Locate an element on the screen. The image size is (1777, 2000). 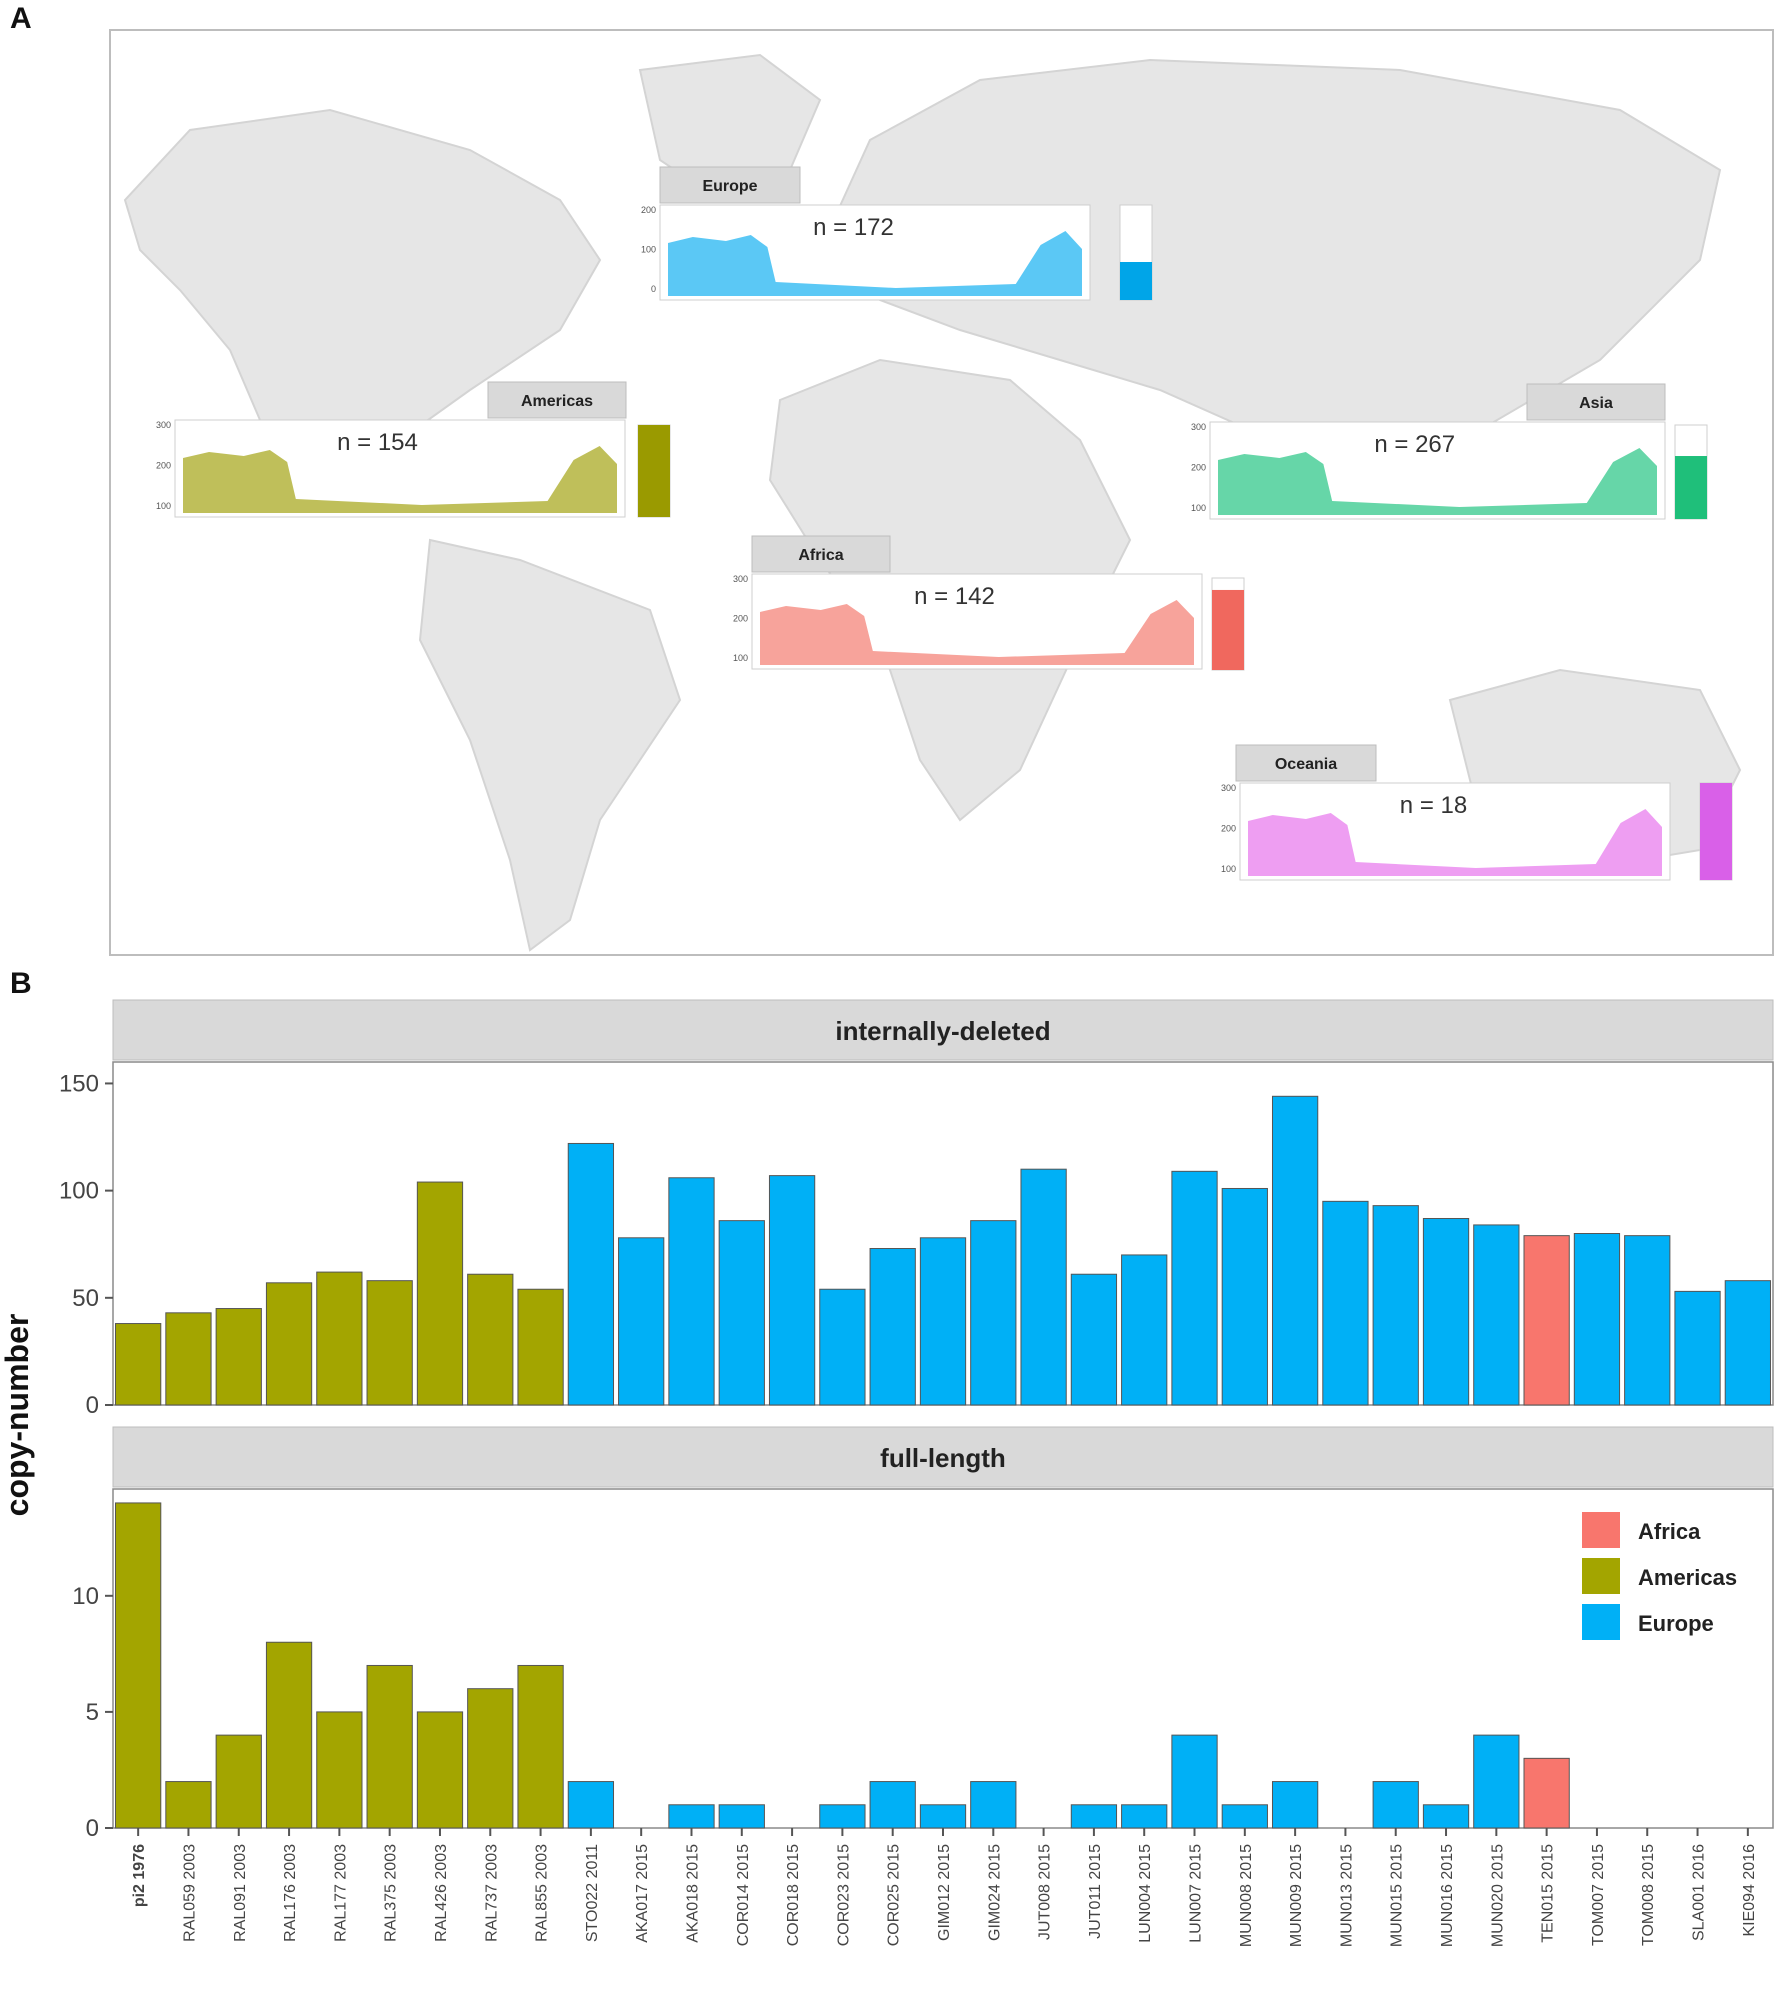
y-tick-label: 10 is located at coordinates (85, 1596).